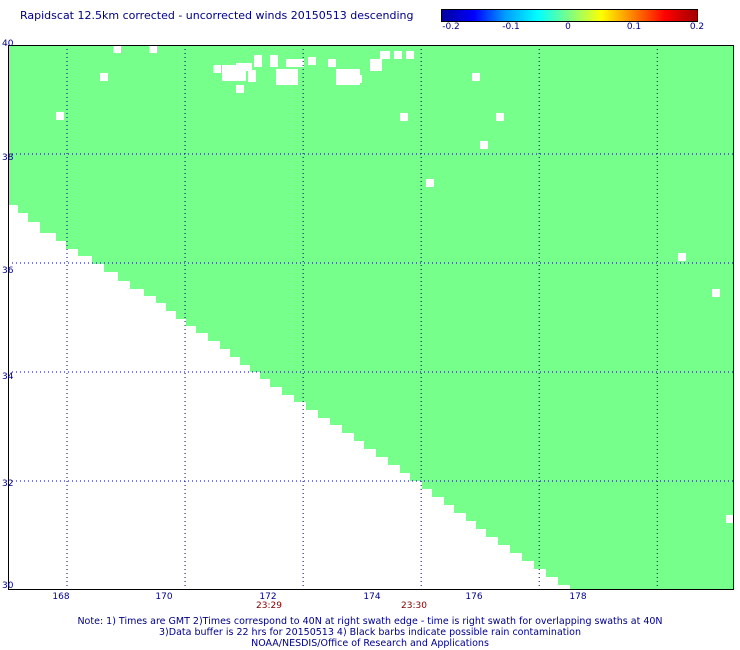 This screenshot has height=650, width=740. What do you see at coordinates (164, 597) in the screenshot?
I see `lon-label-170: 170` at bounding box center [164, 597].